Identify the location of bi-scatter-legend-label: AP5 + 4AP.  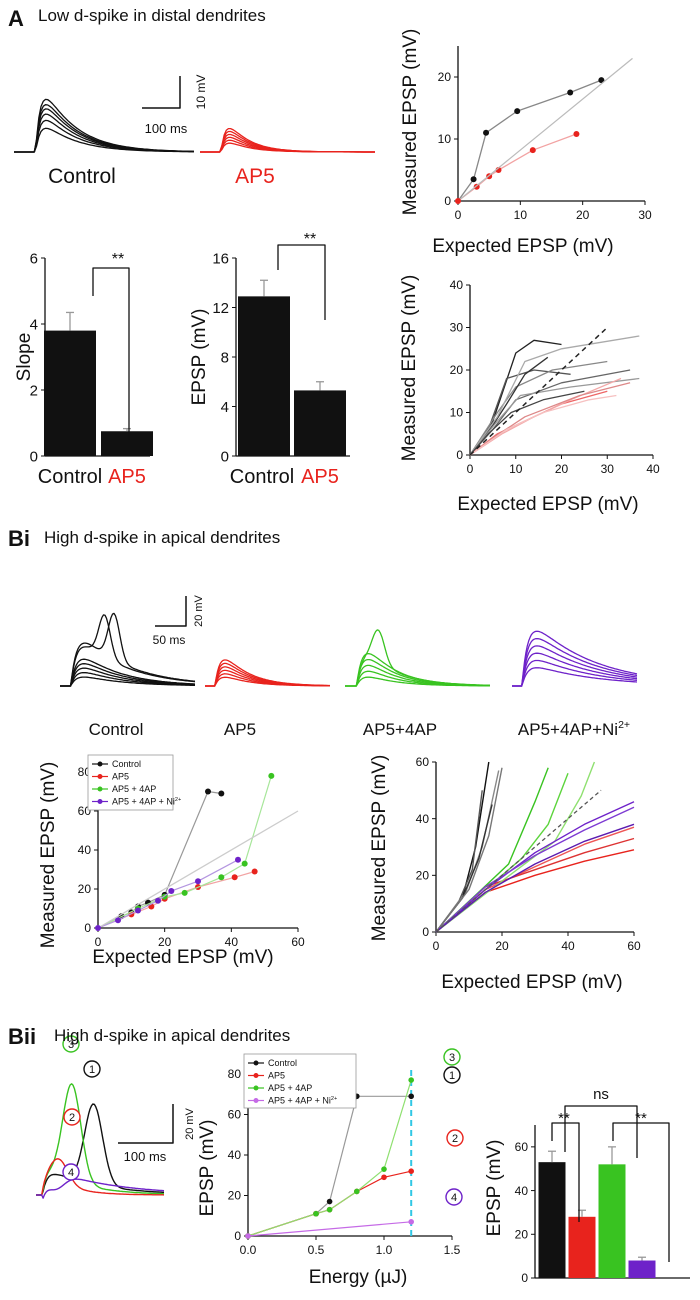
(134, 789).